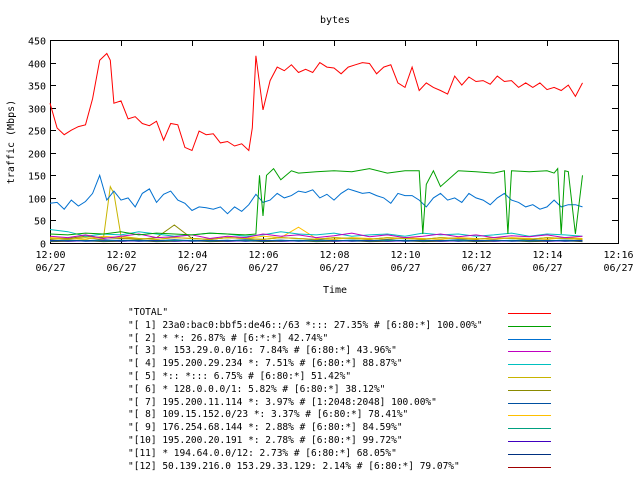 This screenshot has height=480, width=640. I want to click on y-tick-label: 350, so click(37, 87).